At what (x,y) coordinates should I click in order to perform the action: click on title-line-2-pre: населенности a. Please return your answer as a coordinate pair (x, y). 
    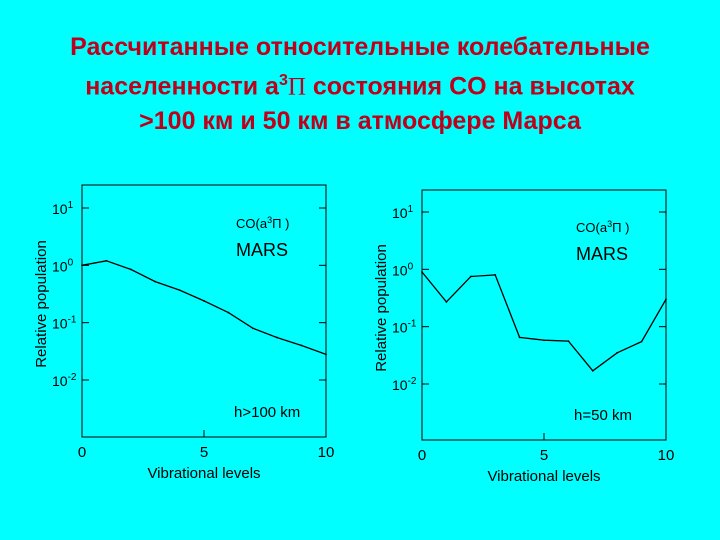
    Looking at the image, I should click on (182, 86).